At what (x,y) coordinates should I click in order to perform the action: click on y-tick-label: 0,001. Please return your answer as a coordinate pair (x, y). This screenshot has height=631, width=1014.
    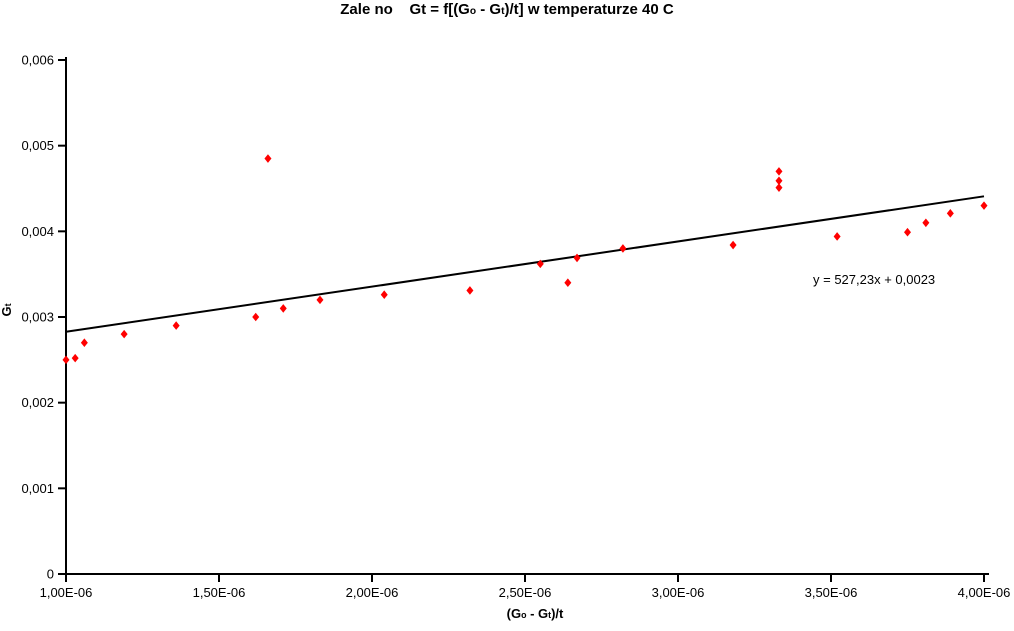
    Looking at the image, I should click on (37, 488).